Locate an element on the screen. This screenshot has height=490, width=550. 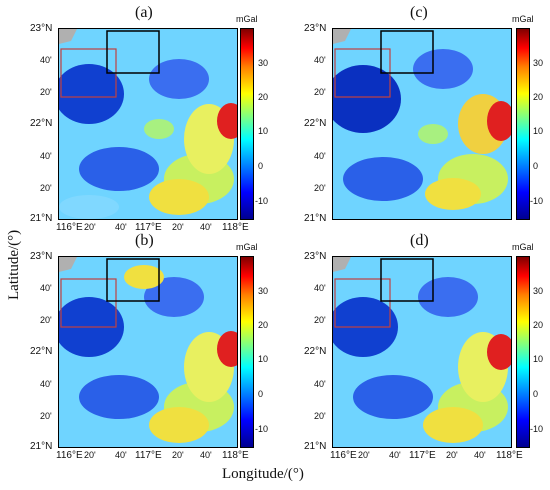
lon-b-20b: 20' is located at coordinates (178, 455).